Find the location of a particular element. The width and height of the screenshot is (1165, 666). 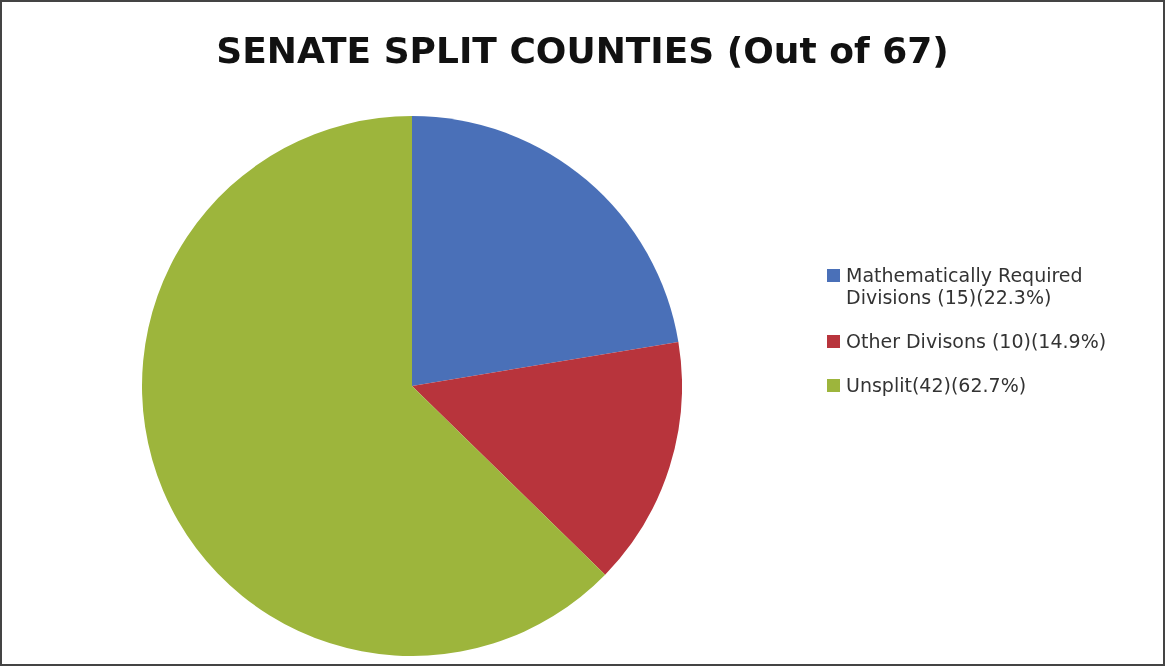

legend-label: Mathematically Required Divisions (15)(22.3%) is located at coordinates (965, 286).